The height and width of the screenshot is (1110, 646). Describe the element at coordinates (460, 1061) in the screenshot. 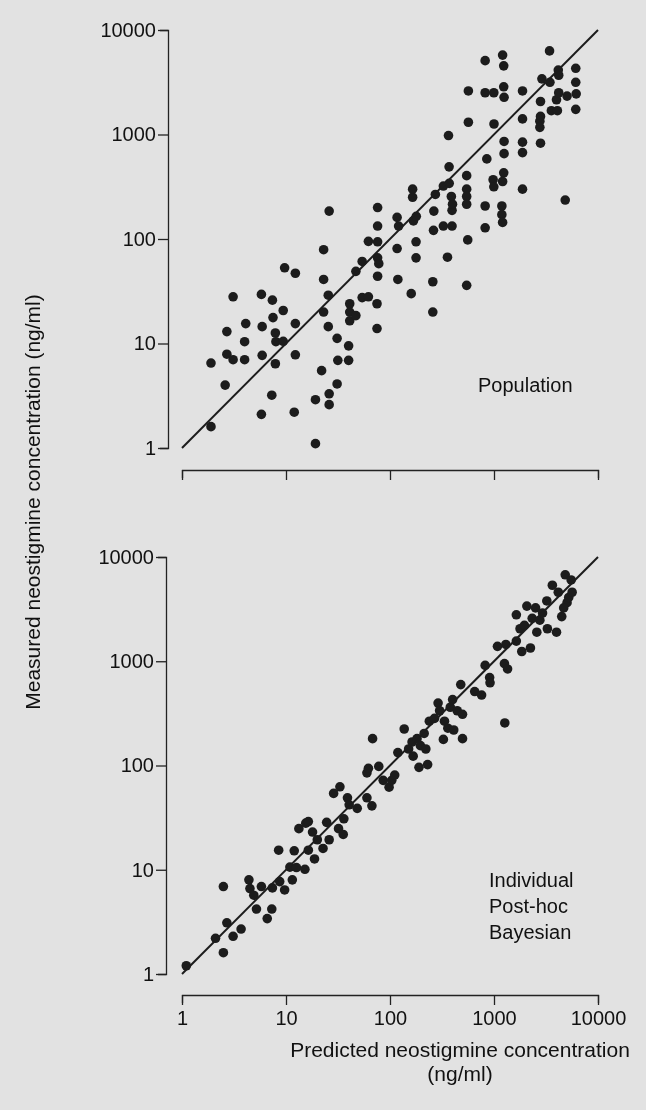

I see `x-axis-title: Predicted neostigmine concentration (ng/ml)` at that location.